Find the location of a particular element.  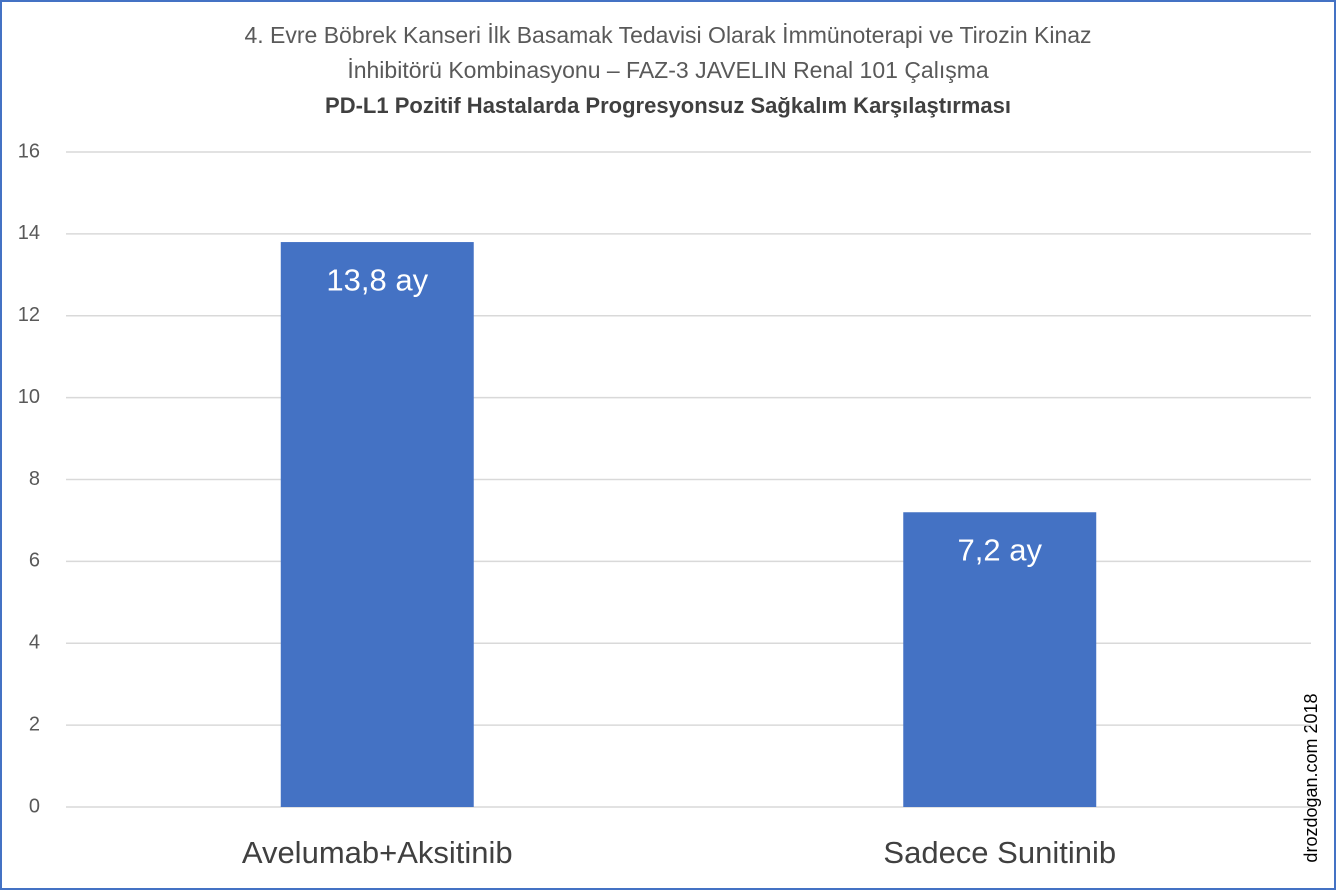

y-tick-label: 12 is located at coordinates (29, 315).